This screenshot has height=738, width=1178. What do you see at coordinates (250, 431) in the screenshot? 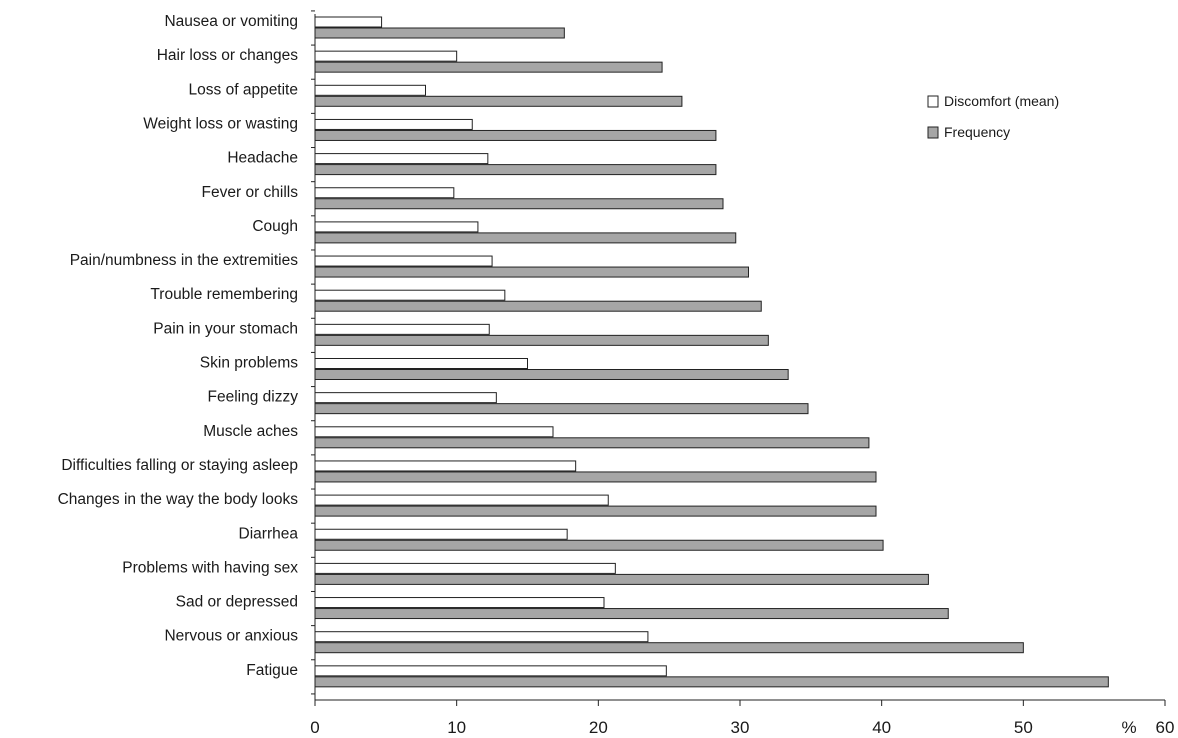
I see `category-label: Muscle aches` at bounding box center [250, 431].